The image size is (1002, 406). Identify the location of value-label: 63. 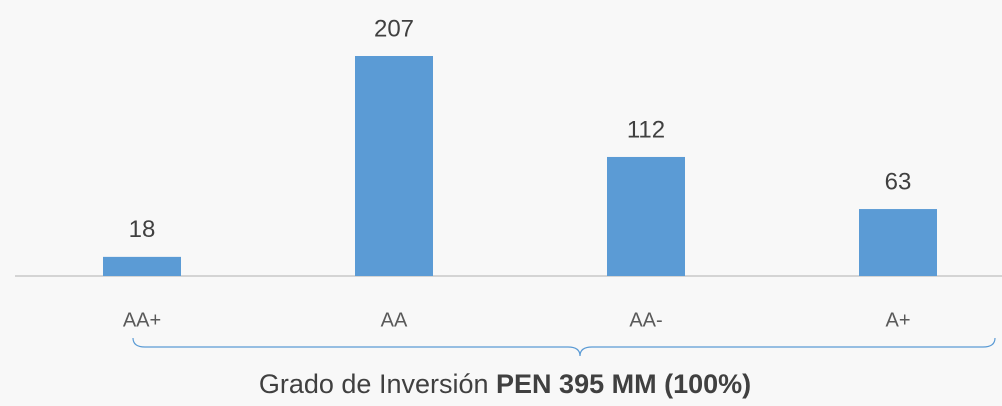
(898, 181).